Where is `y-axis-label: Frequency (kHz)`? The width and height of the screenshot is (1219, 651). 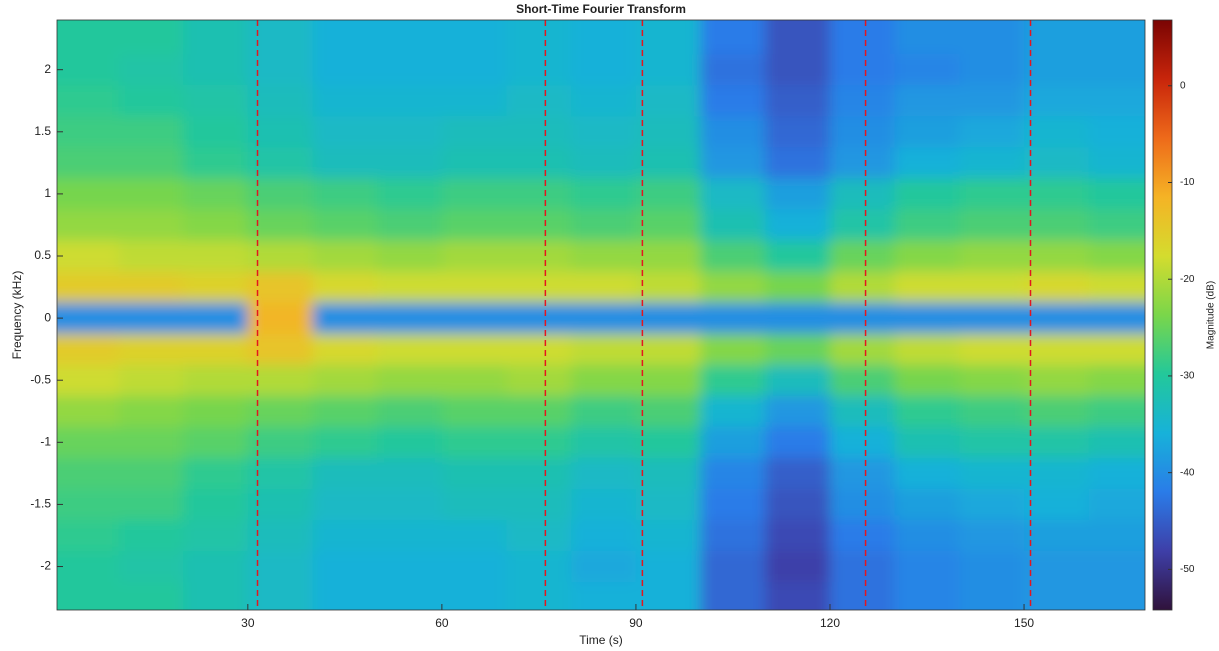 y-axis-label: Frequency (kHz) is located at coordinates (17, 315).